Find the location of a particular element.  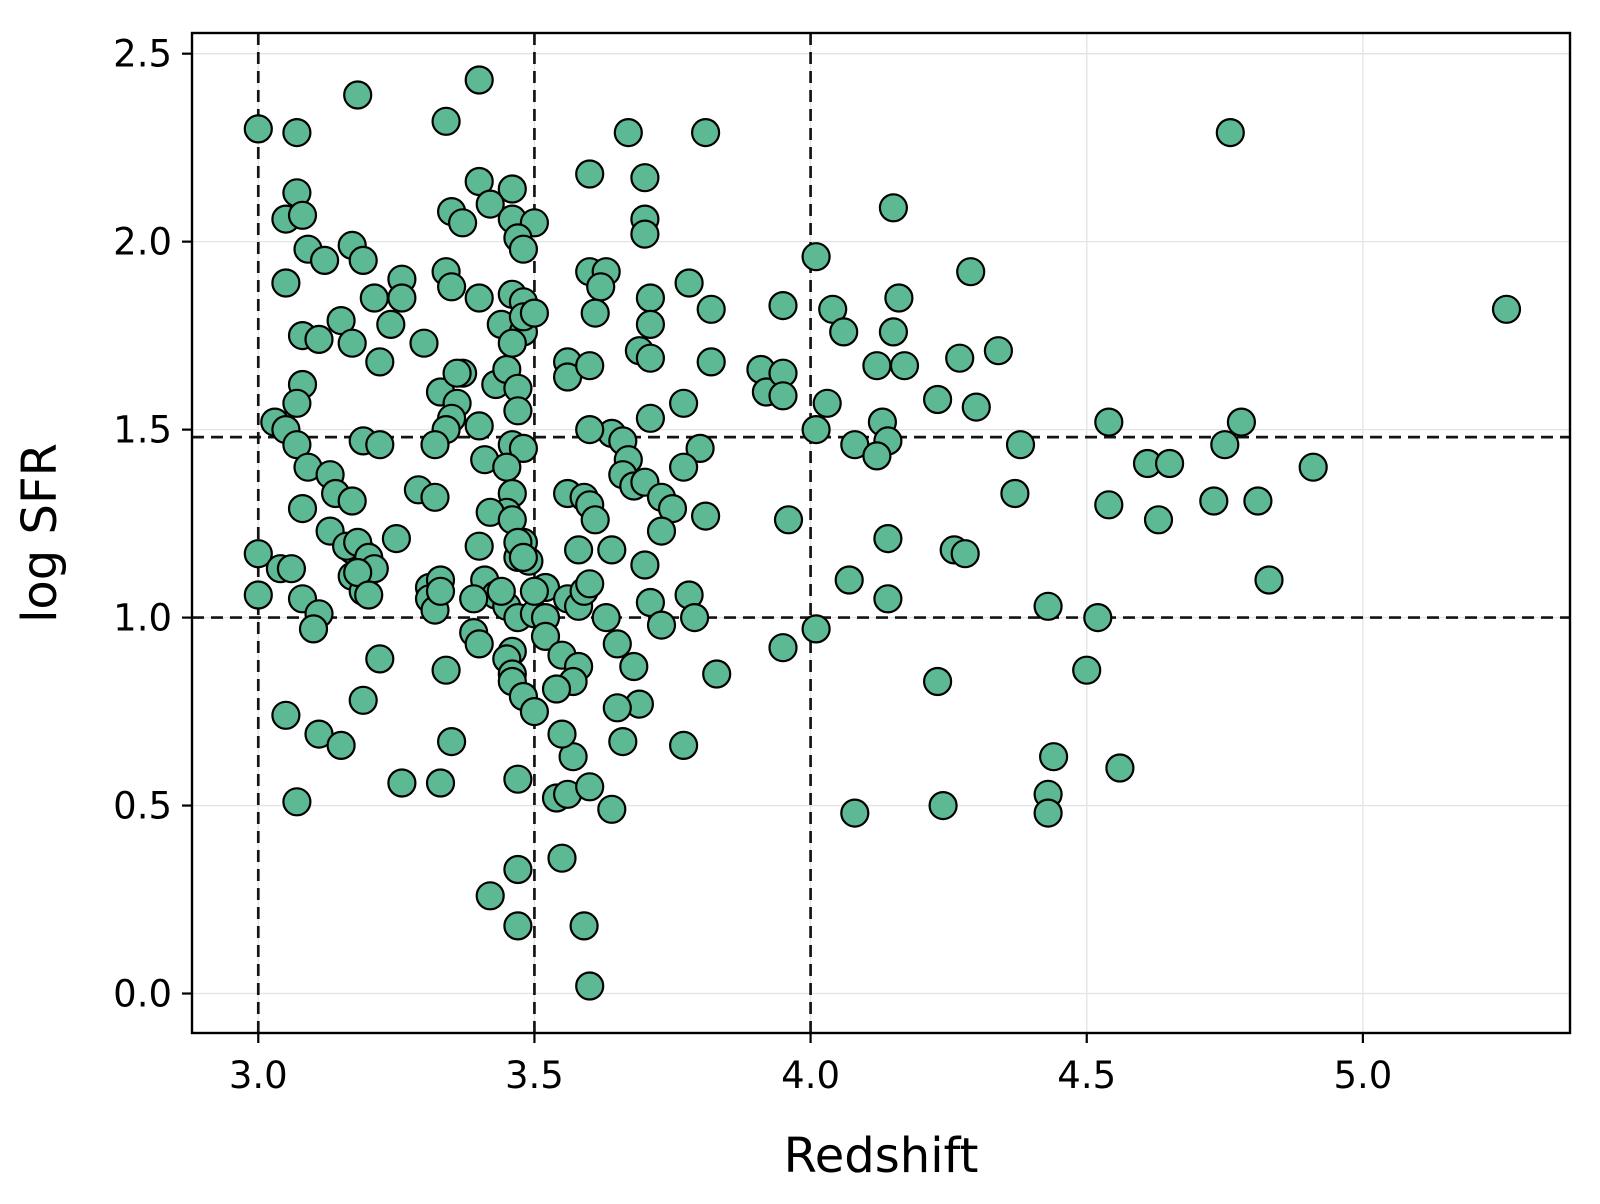

y-axis-label: log SFR is located at coordinates (40, 533).